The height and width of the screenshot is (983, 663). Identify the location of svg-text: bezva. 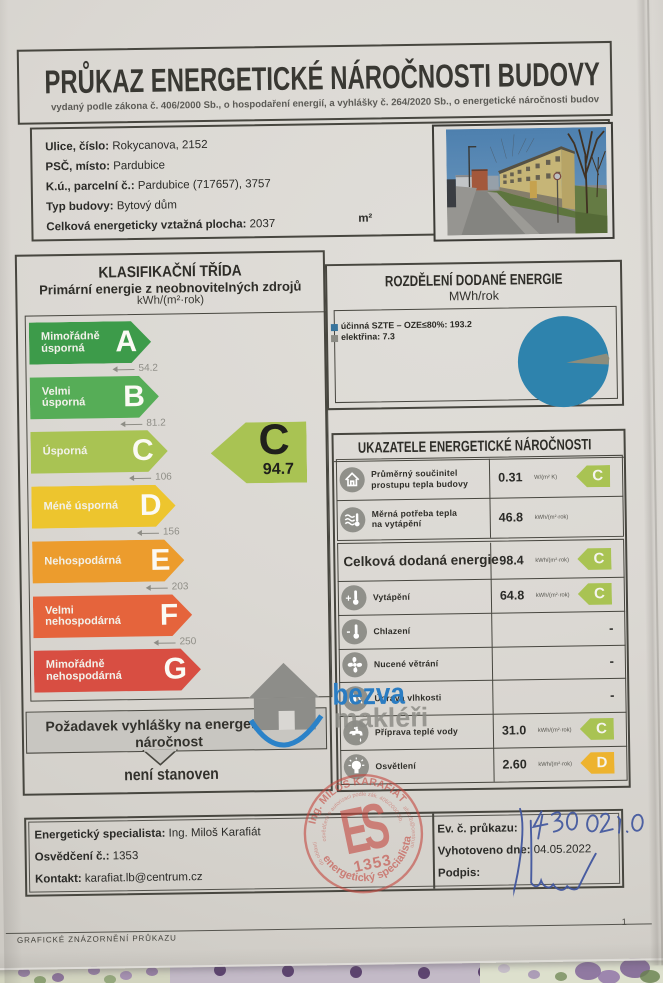
(368, 694).